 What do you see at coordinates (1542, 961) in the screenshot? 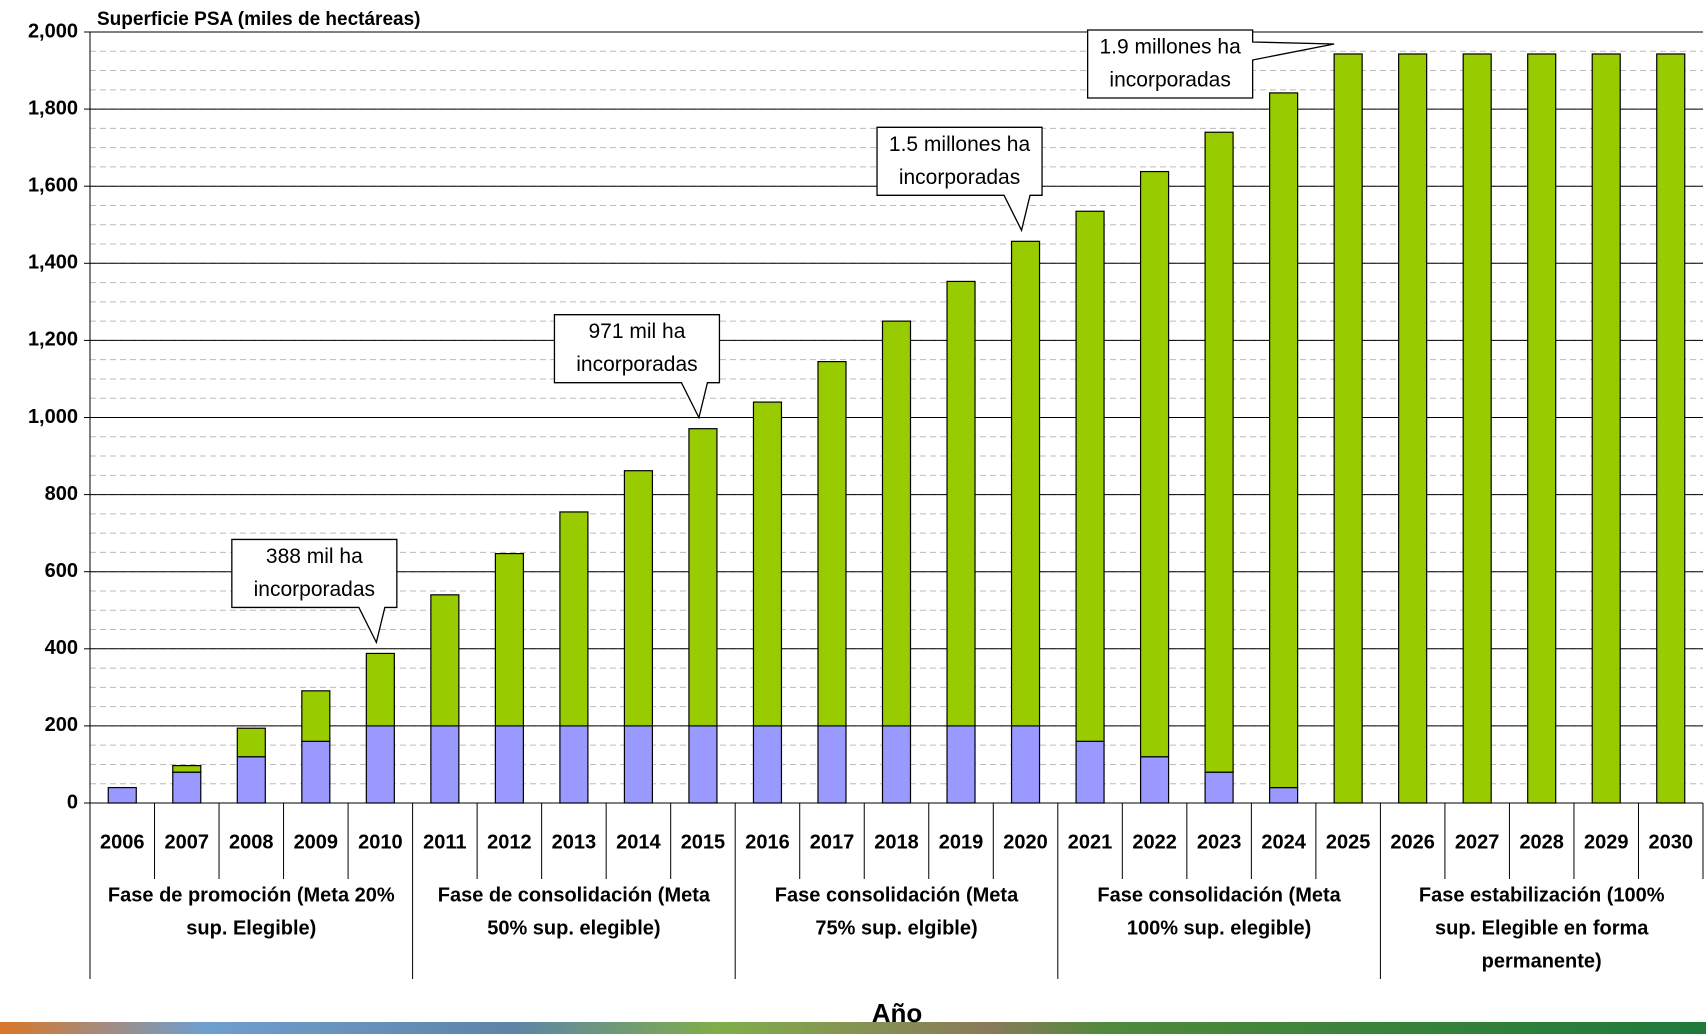
I see `phase-label: permanente)` at bounding box center [1542, 961].